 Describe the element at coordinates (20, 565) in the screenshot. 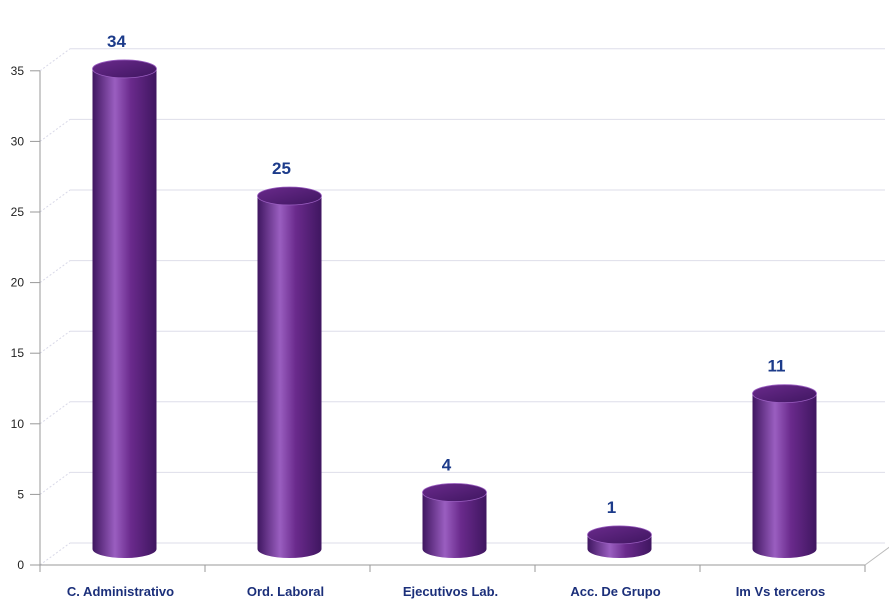

I see `y-tick-label: 0` at that location.